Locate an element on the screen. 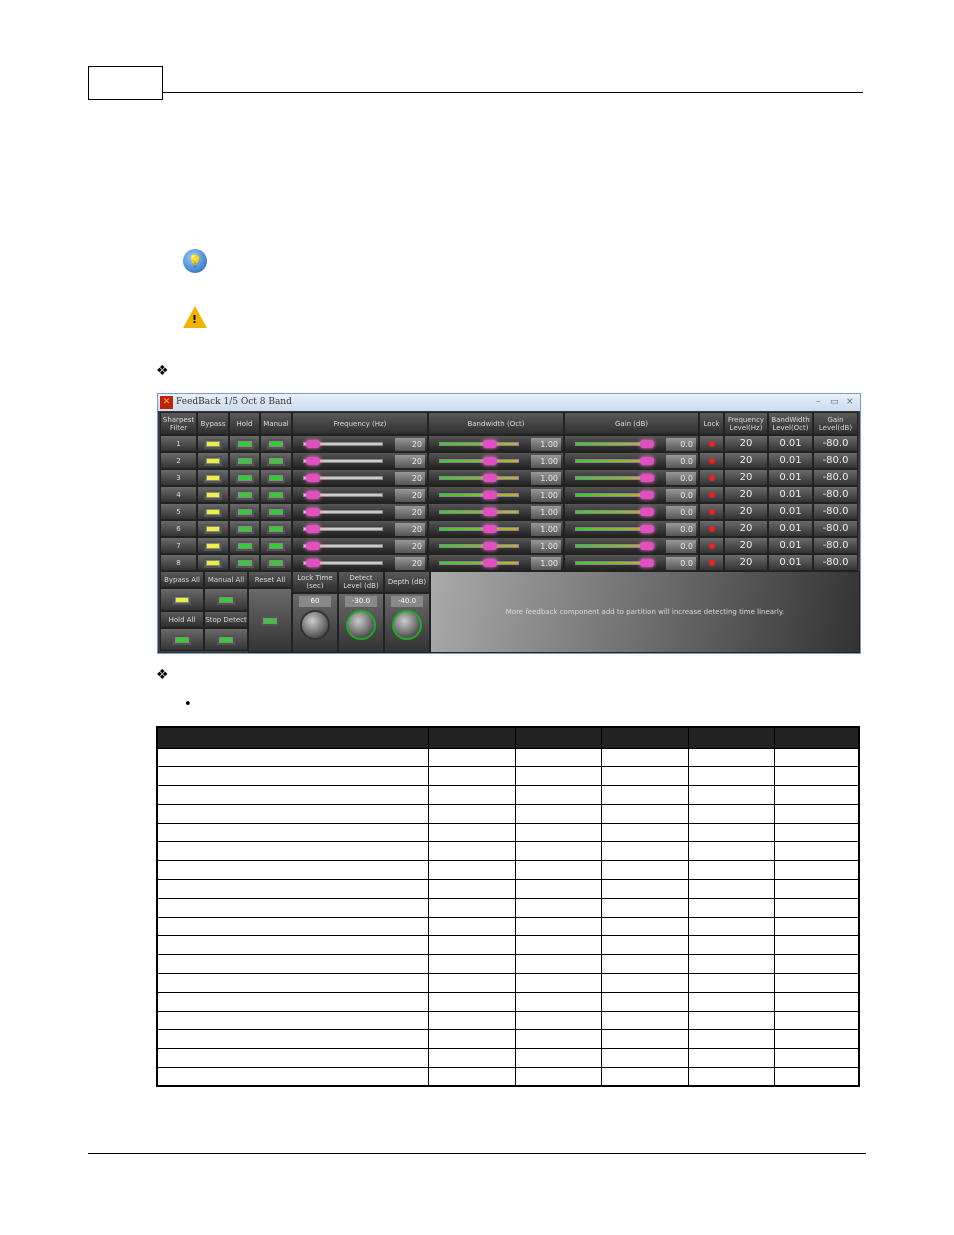 This screenshot has height=1235, width=954. minimize-button: – is located at coordinates (818, 402).